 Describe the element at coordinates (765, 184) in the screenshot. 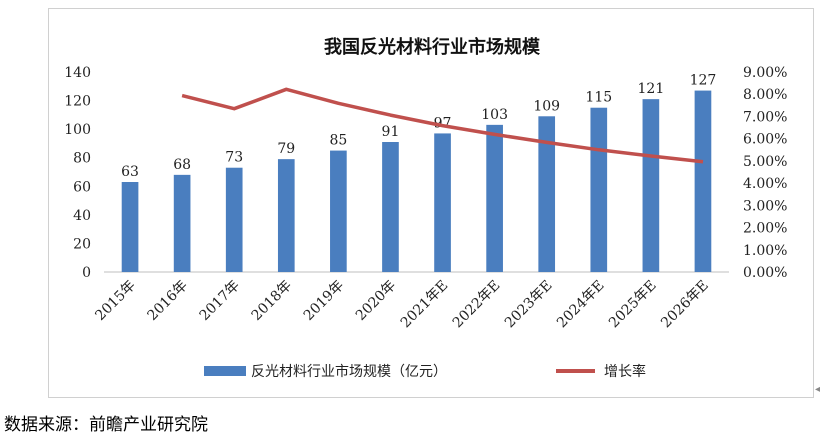

I see `y-right-tick-label: 4.00%` at that location.